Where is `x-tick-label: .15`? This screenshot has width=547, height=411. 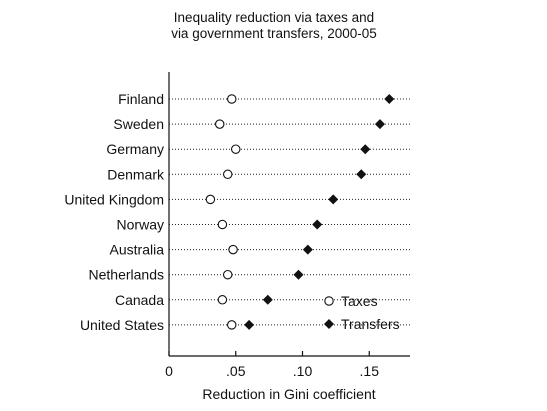
x-tick-label: .15 is located at coordinates (370, 371).